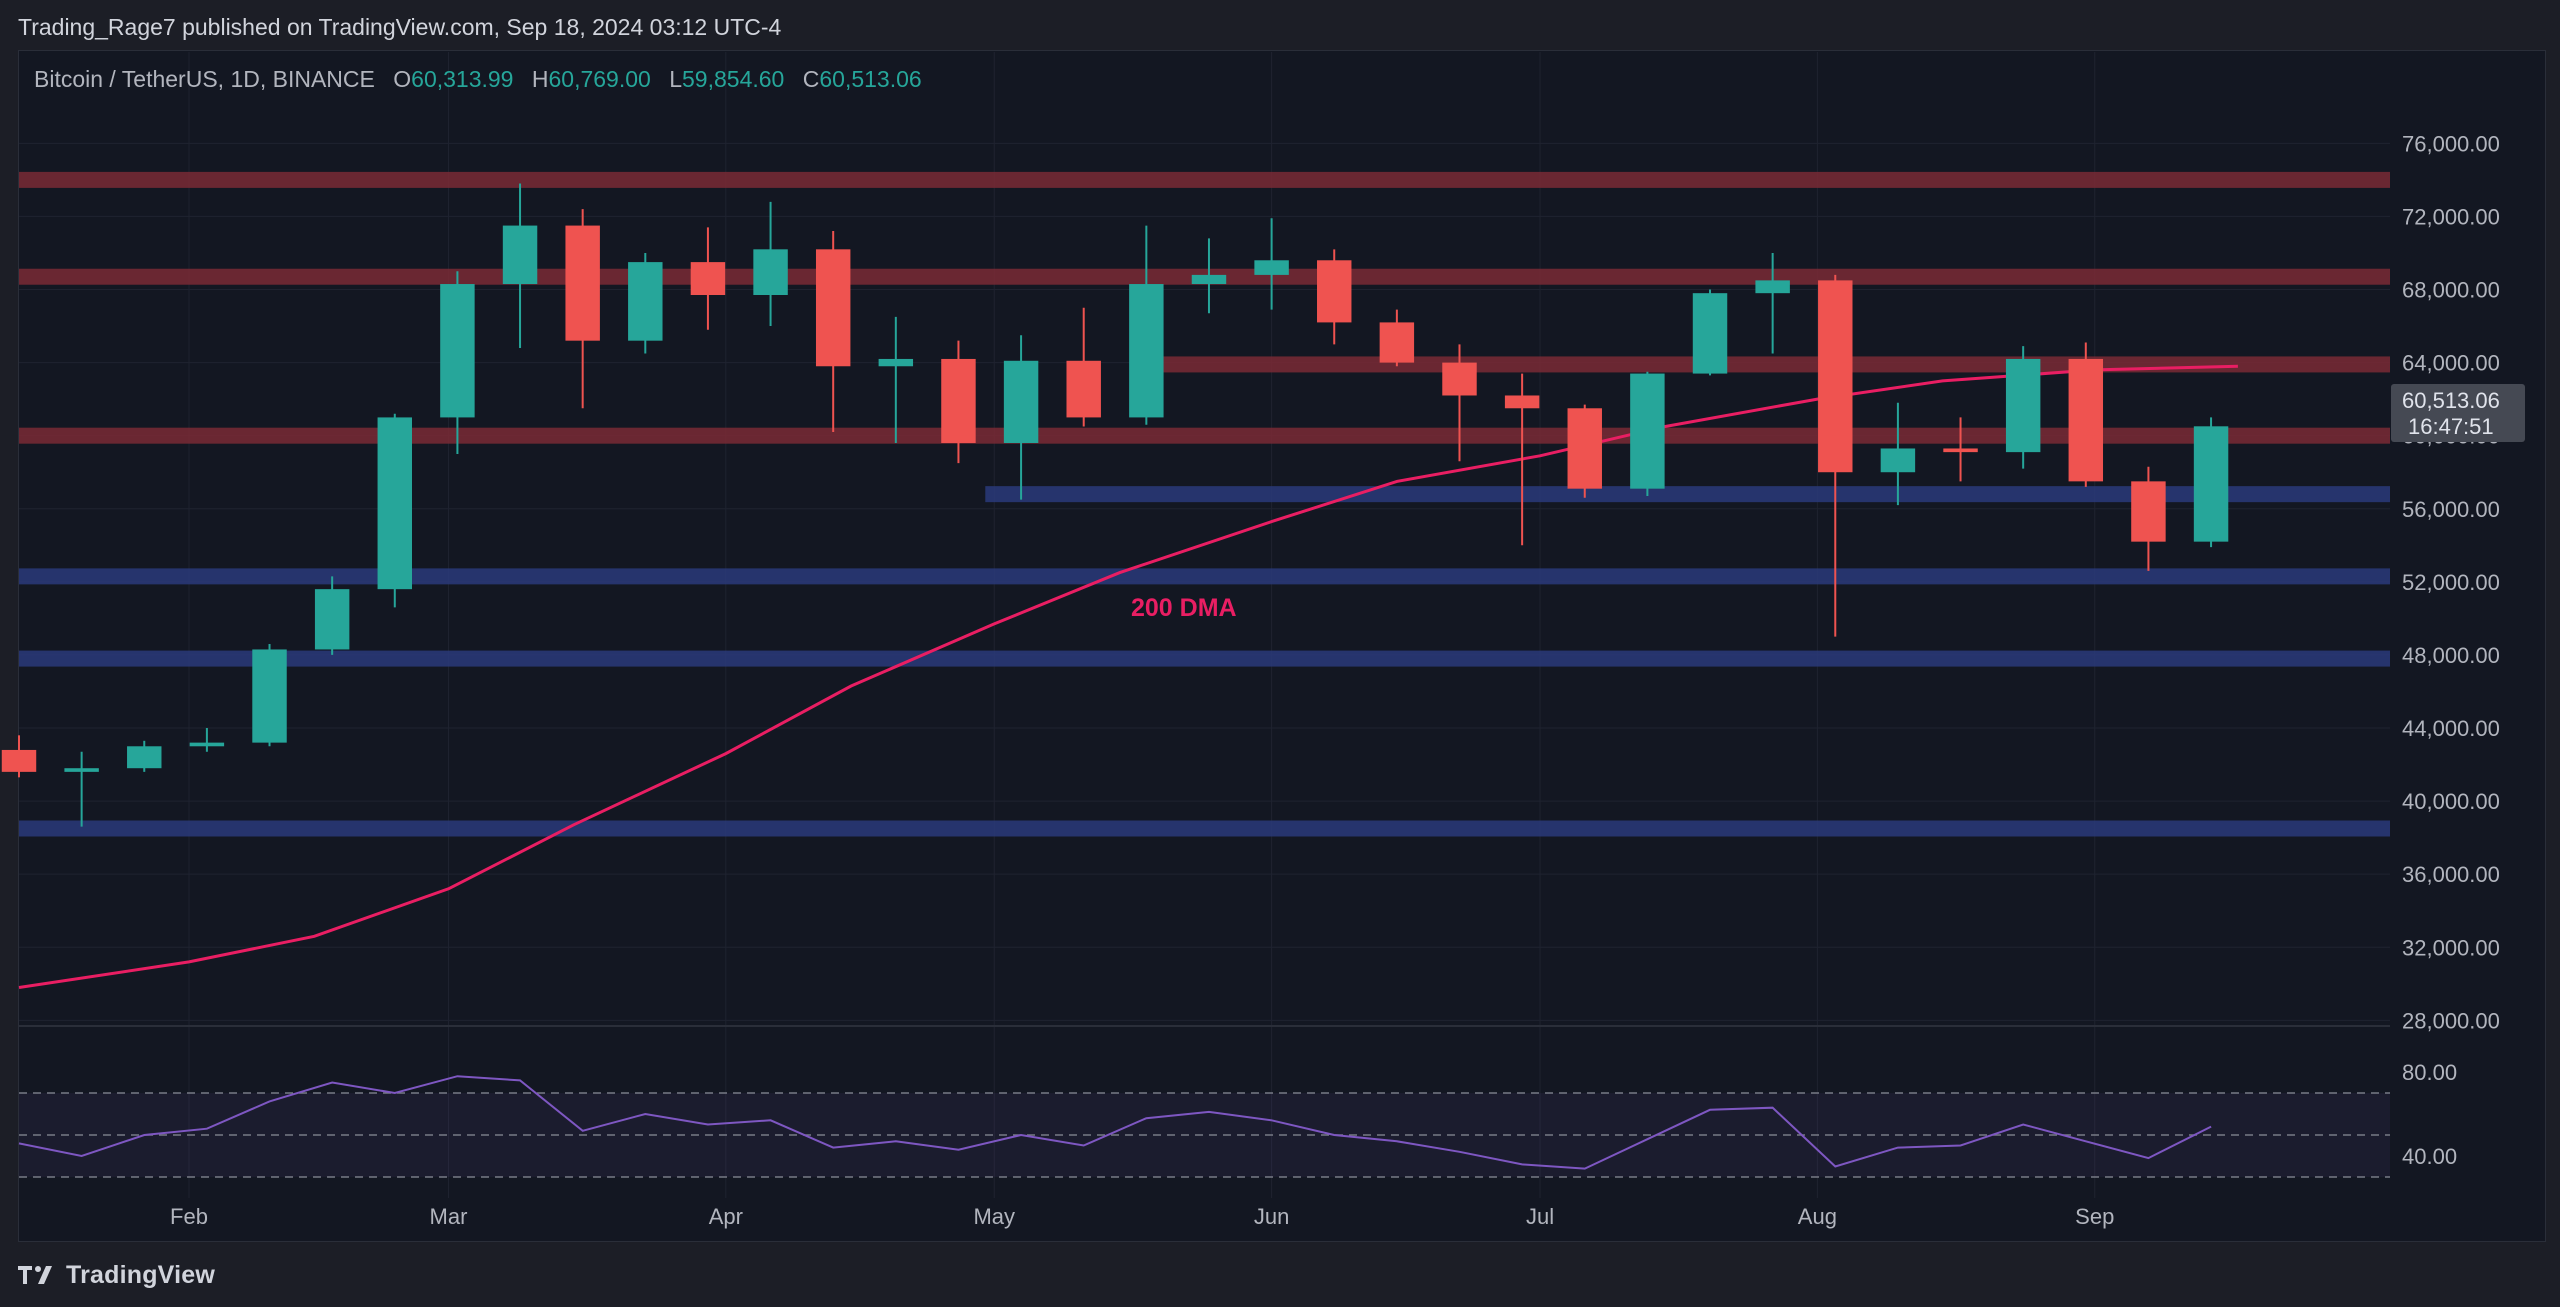 The image size is (2560, 1307). What do you see at coordinates (2429, 1072) in the screenshot?
I see `rsi-tick-label: 80.00` at bounding box center [2429, 1072].